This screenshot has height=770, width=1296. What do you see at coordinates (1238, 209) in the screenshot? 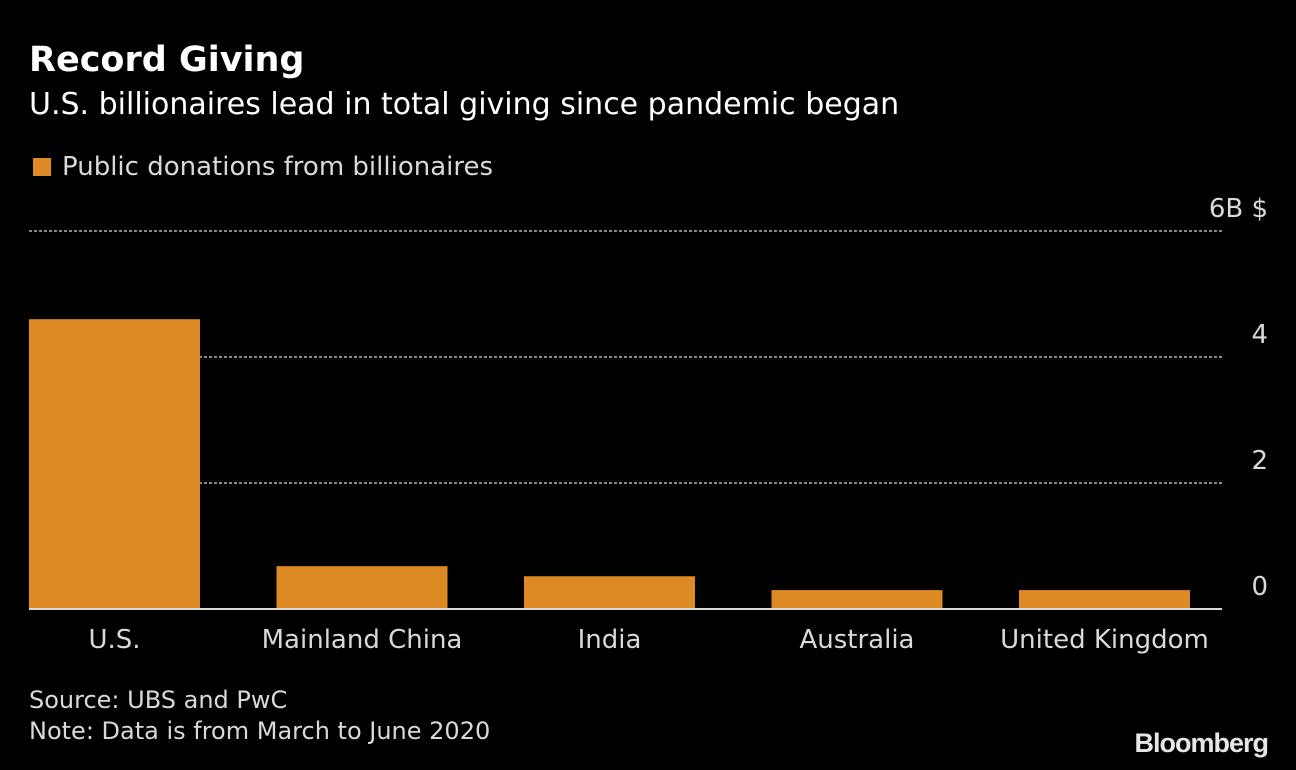
I see `y-tick-label: 6B $` at bounding box center [1238, 209].